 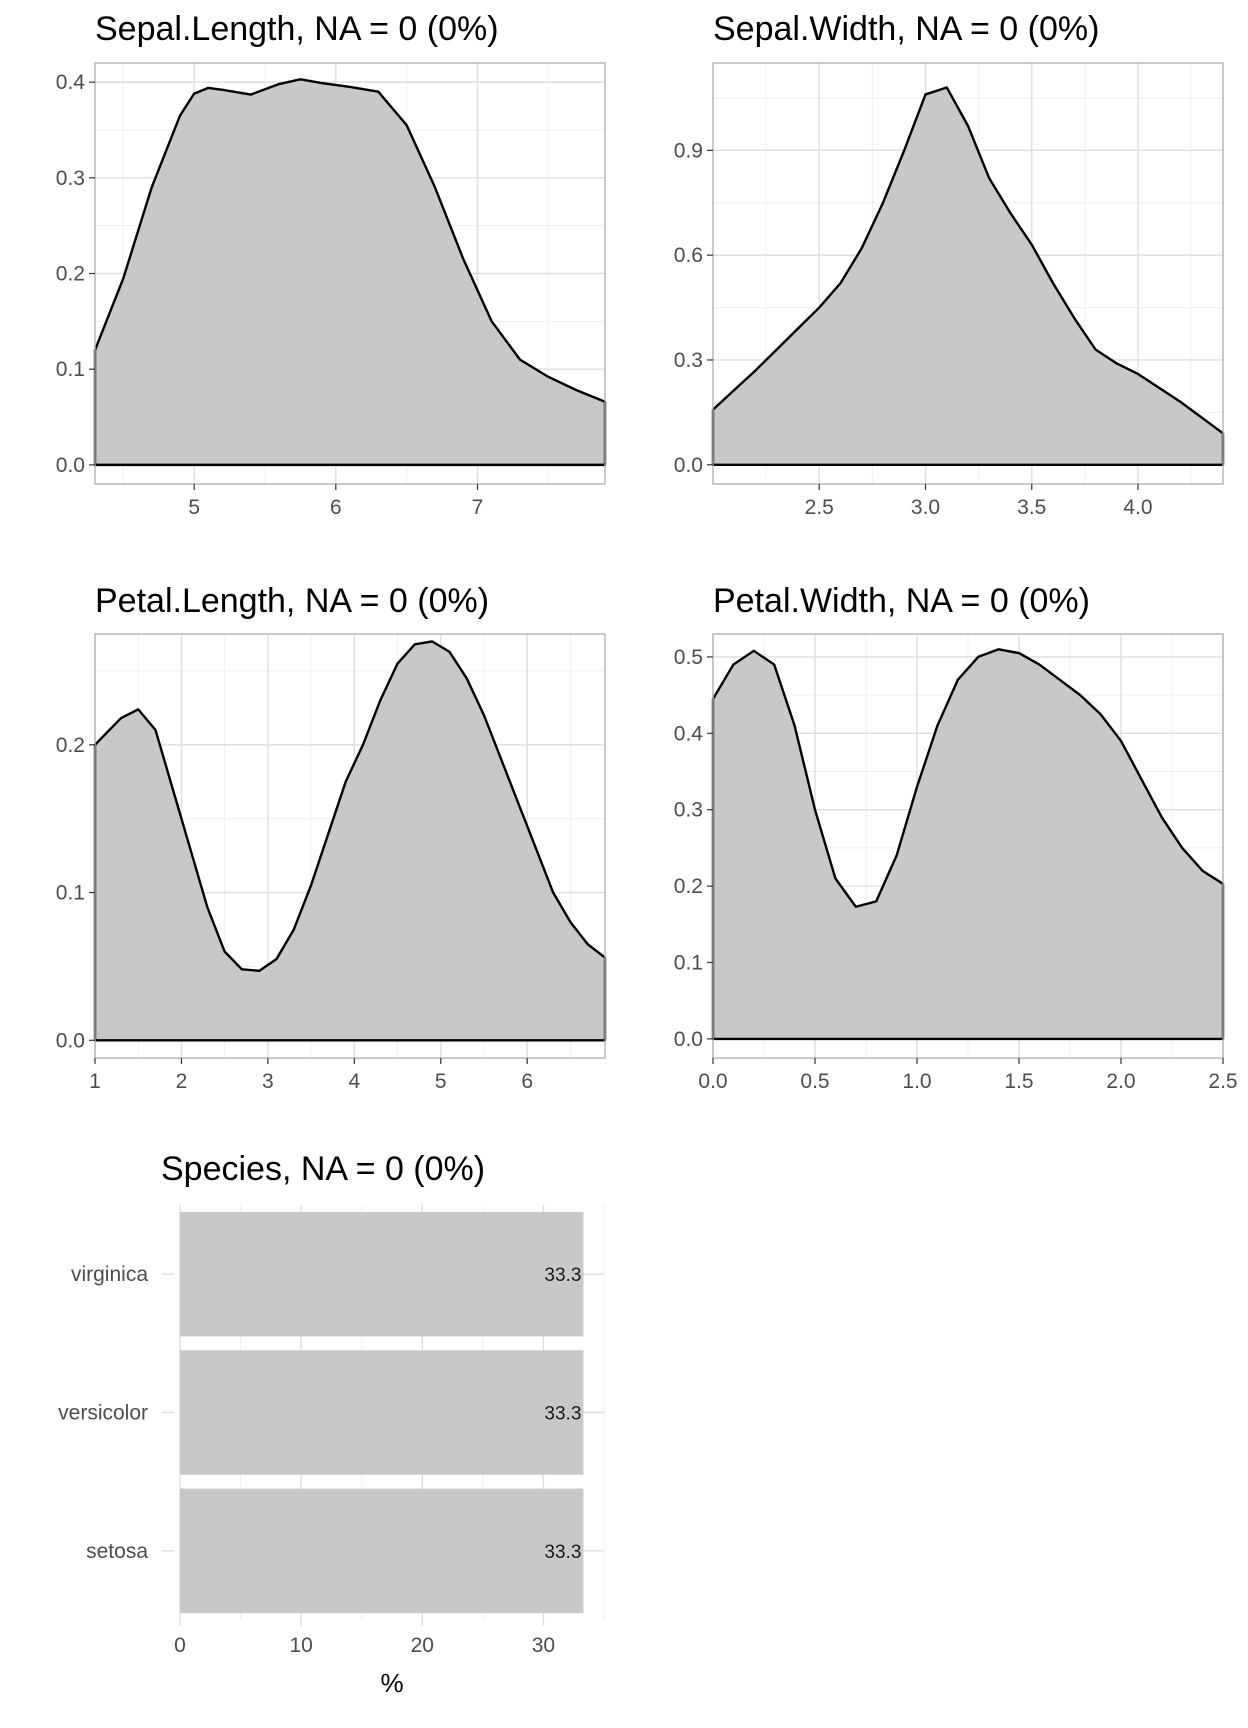 I want to click on x-tick-label: 2.0, so click(x=1120, y=1081).